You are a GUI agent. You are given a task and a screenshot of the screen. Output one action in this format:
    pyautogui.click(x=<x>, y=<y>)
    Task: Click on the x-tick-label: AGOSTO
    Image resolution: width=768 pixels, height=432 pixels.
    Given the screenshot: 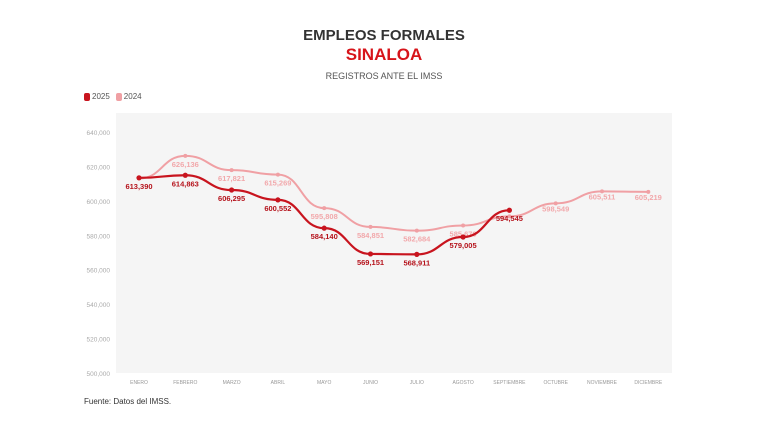 What is the action you would take?
    pyautogui.click(x=462, y=383)
    